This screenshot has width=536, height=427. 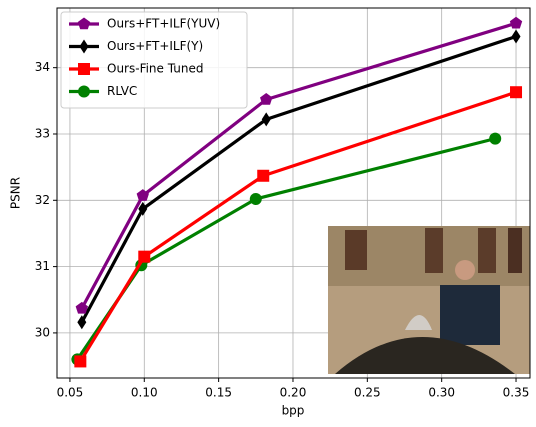 What do you see at coordinates (42, 200) in the screenshot?
I see `y-tick-label: 32` at bounding box center [42, 200].